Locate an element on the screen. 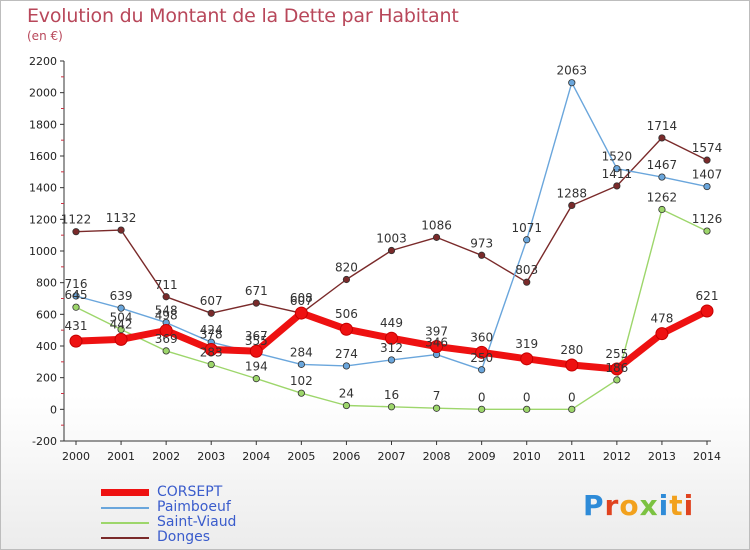  data-label-corsept: 621 is located at coordinates (707, 296).